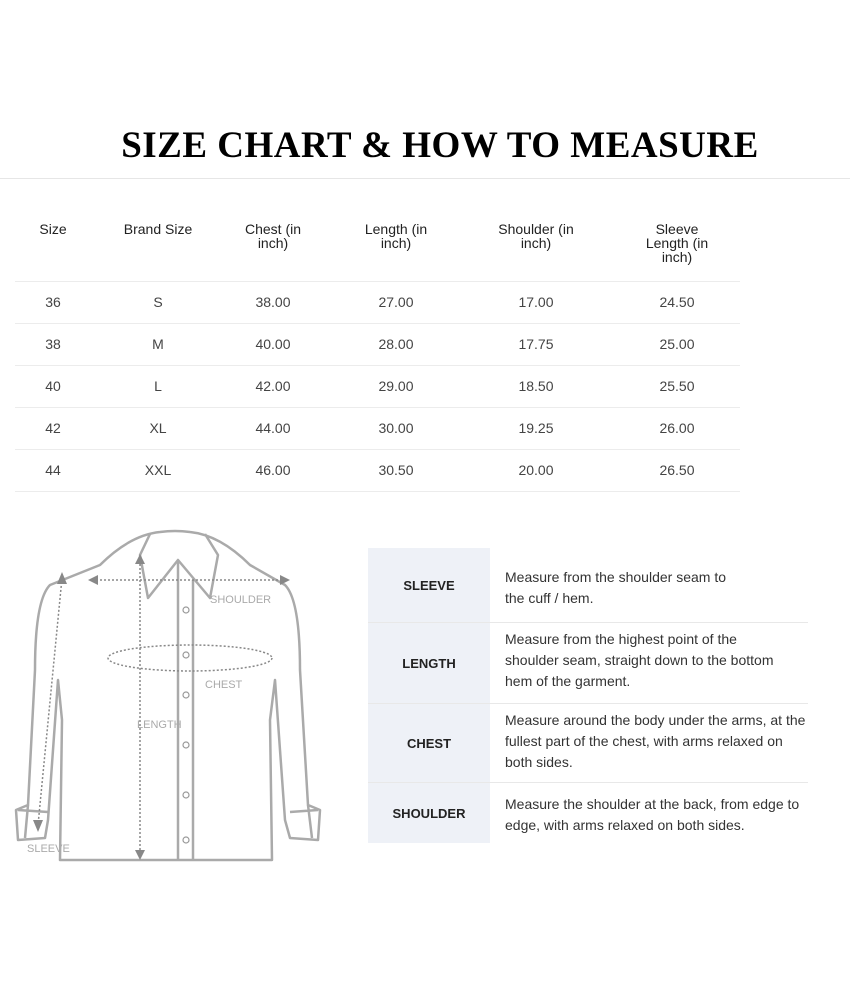  Describe the element at coordinates (536, 344) in the screenshot. I see `table-cell: 17.75` at that location.